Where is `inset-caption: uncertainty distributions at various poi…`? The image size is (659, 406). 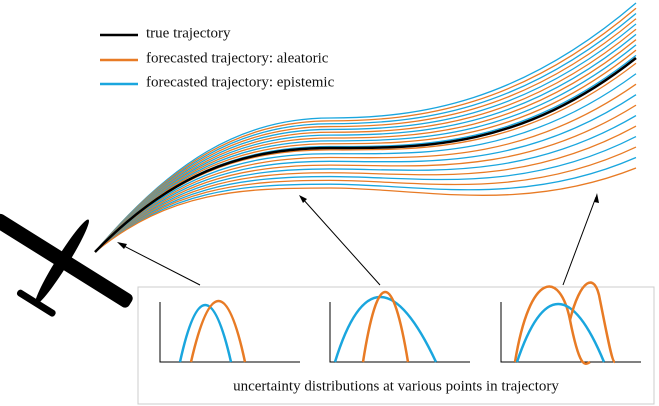 inset-caption: uncertainty distributions at various poi… is located at coordinates (396, 386).